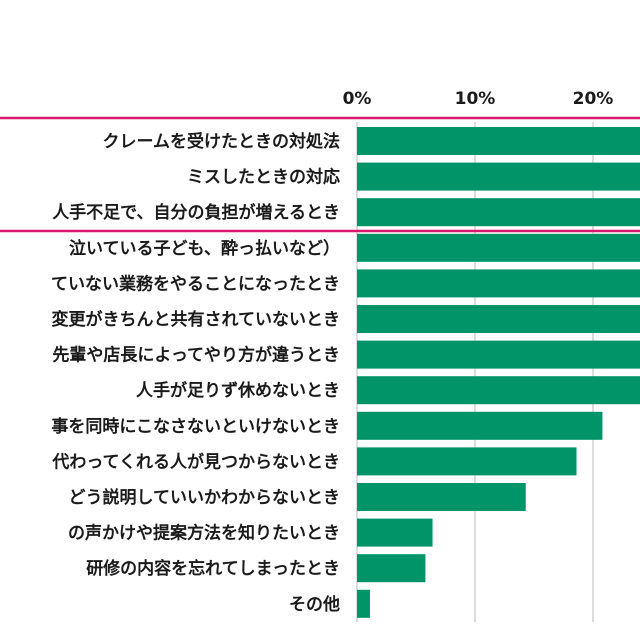 This screenshot has width=640, height=639. What do you see at coordinates (195, 461) in the screenshot?
I see `category-label: 代わってくれる人が見つからないとき` at bounding box center [195, 461].